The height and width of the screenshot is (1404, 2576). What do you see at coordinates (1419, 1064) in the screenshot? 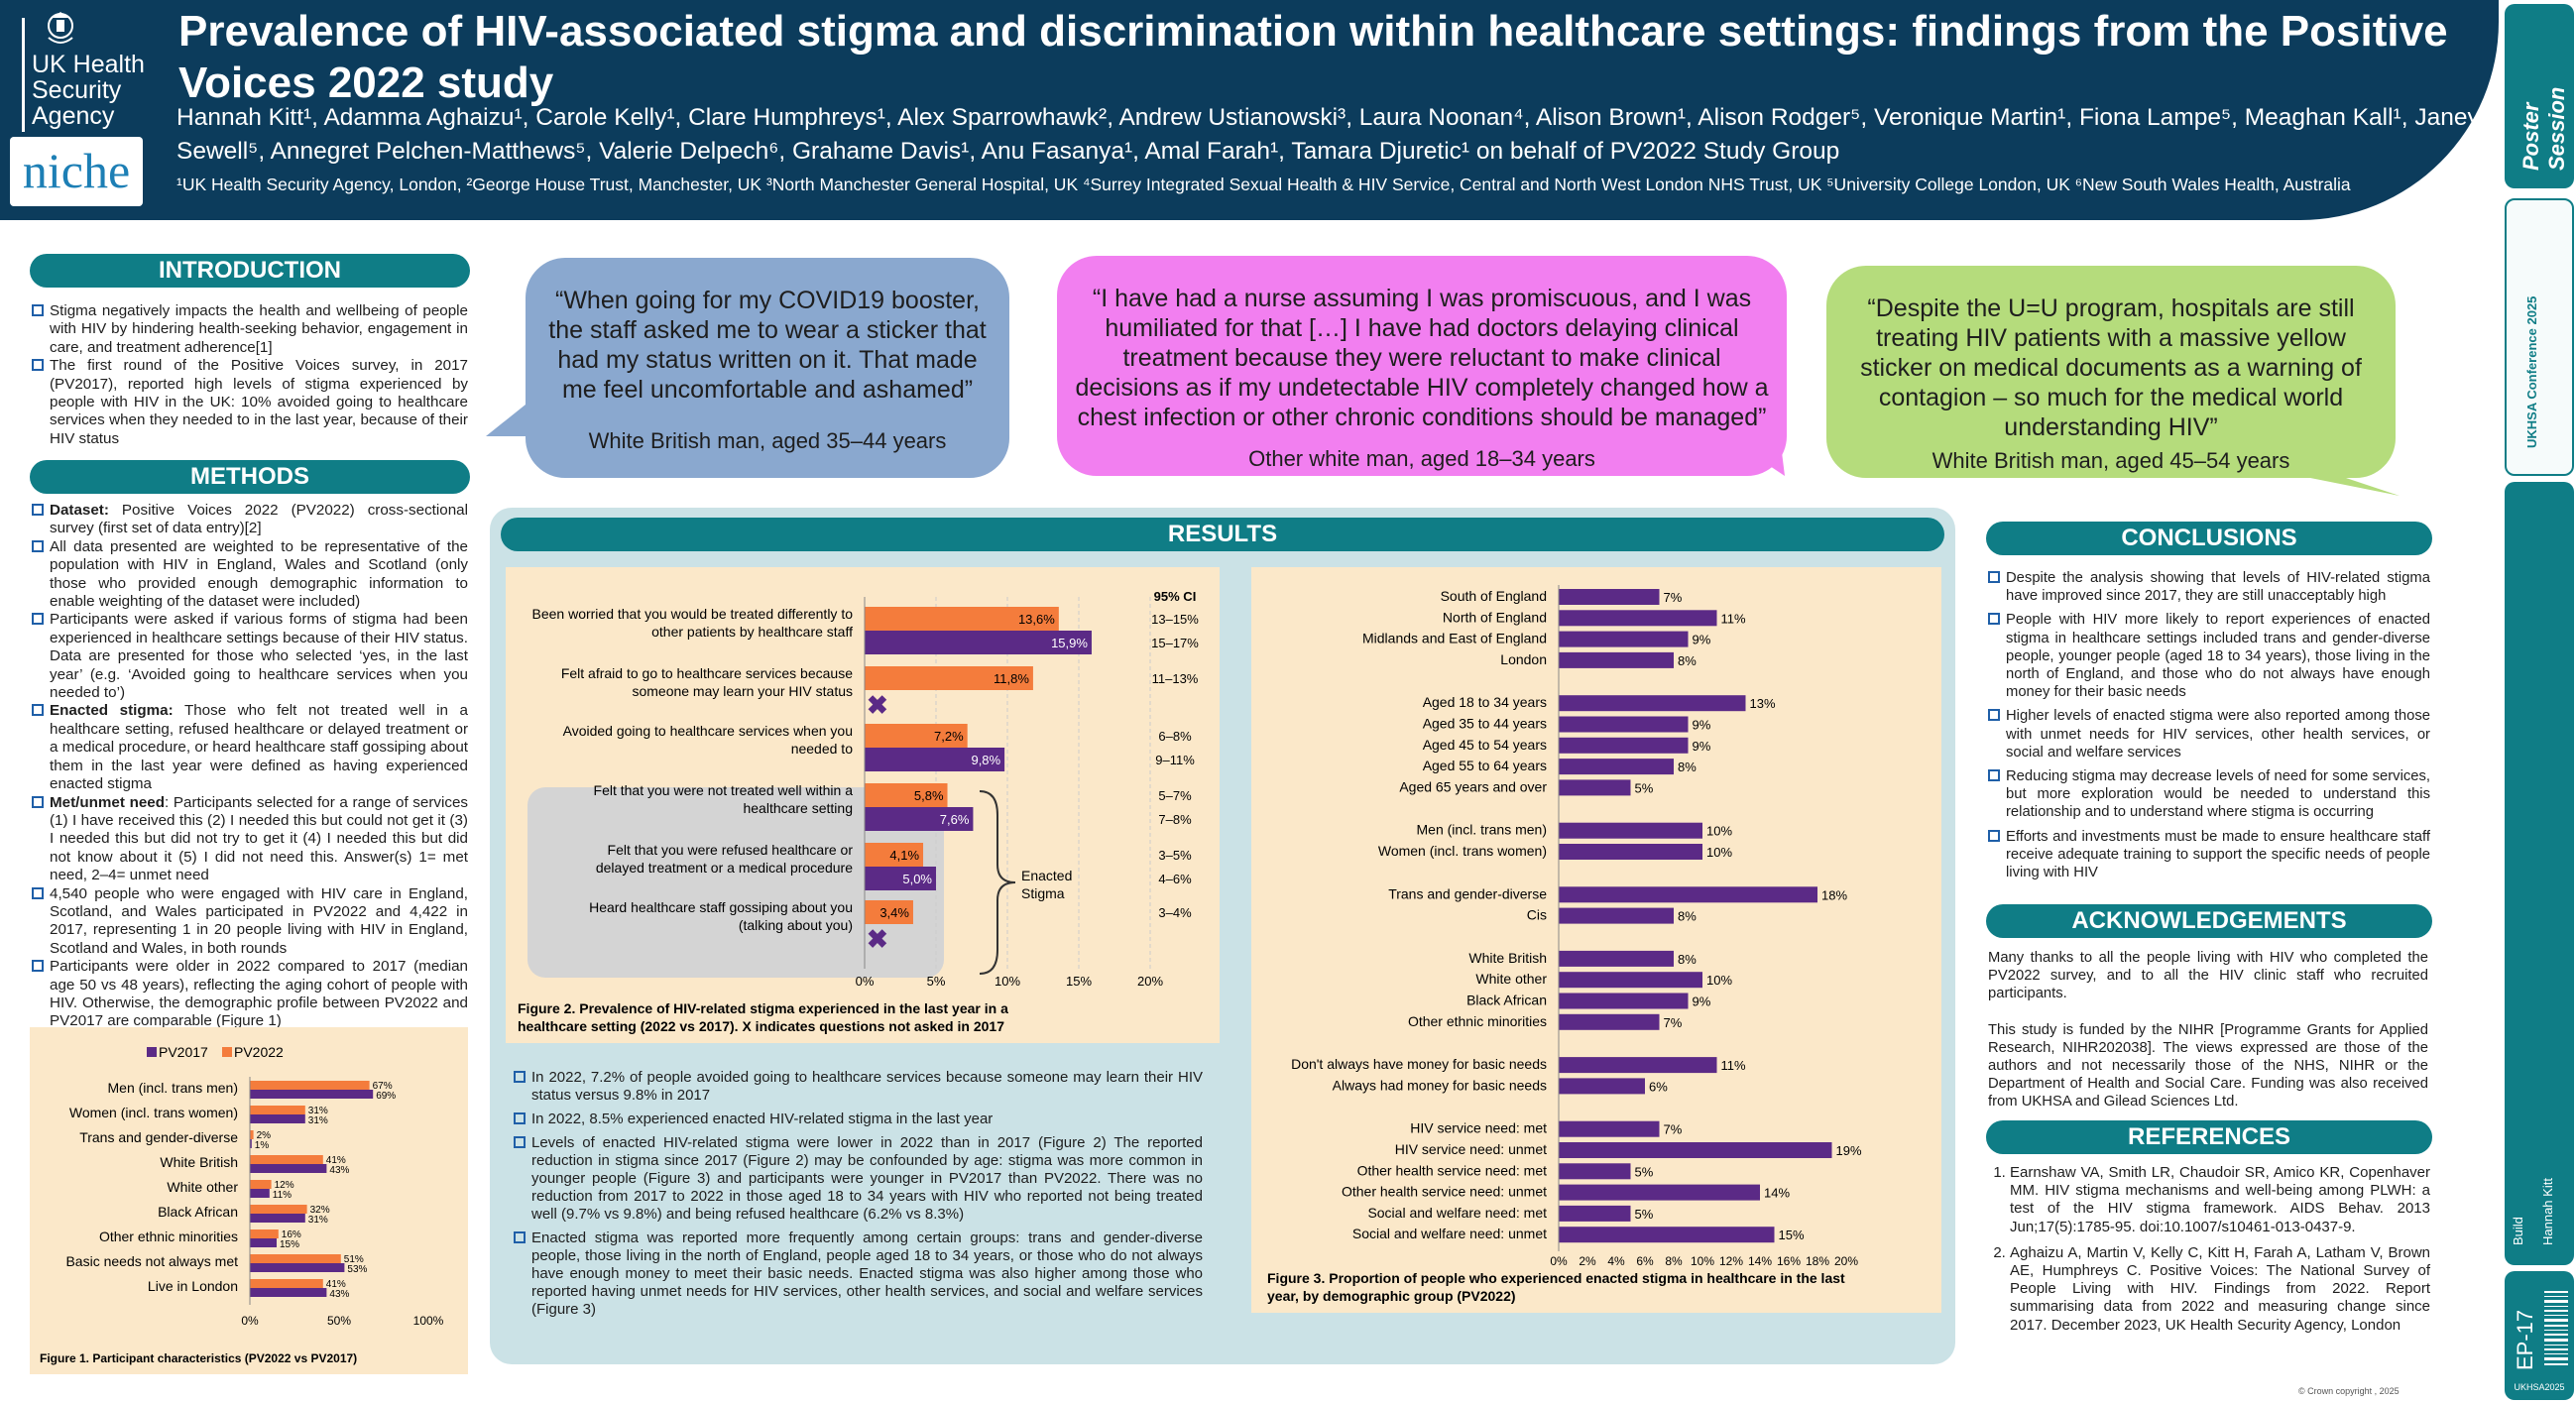
I see `category-label: Don't always have money for basic needs` at bounding box center [1419, 1064].